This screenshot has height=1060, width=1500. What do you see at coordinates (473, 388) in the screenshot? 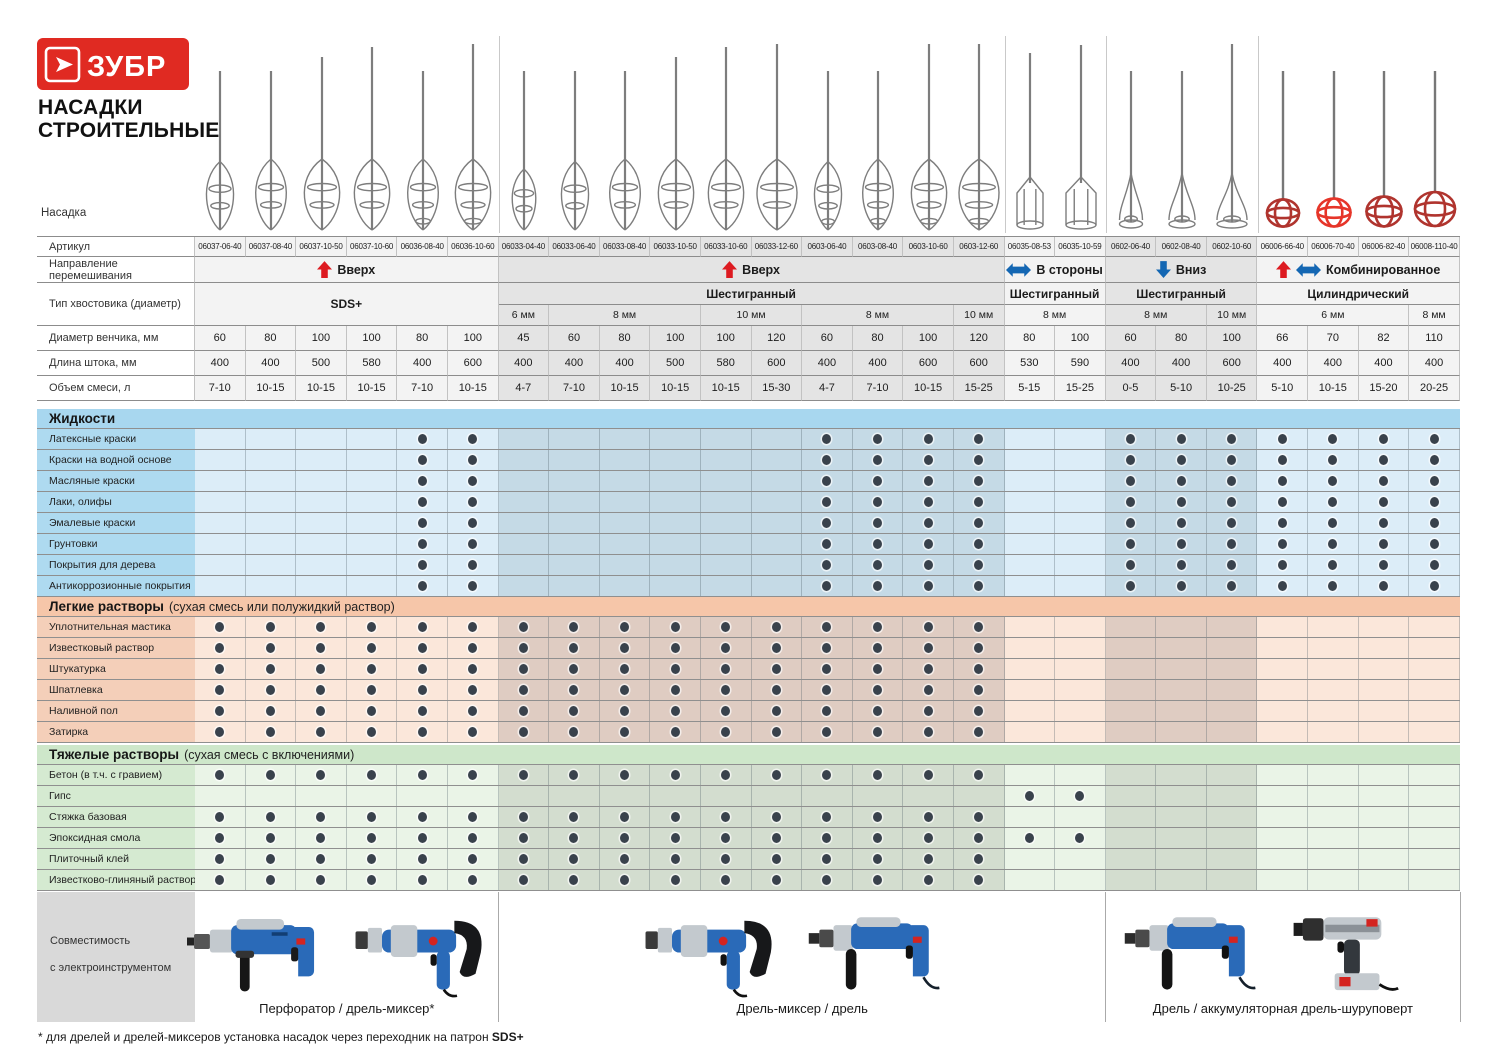
I see `spec-value-volume: 10-15` at bounding box center [473, 388].